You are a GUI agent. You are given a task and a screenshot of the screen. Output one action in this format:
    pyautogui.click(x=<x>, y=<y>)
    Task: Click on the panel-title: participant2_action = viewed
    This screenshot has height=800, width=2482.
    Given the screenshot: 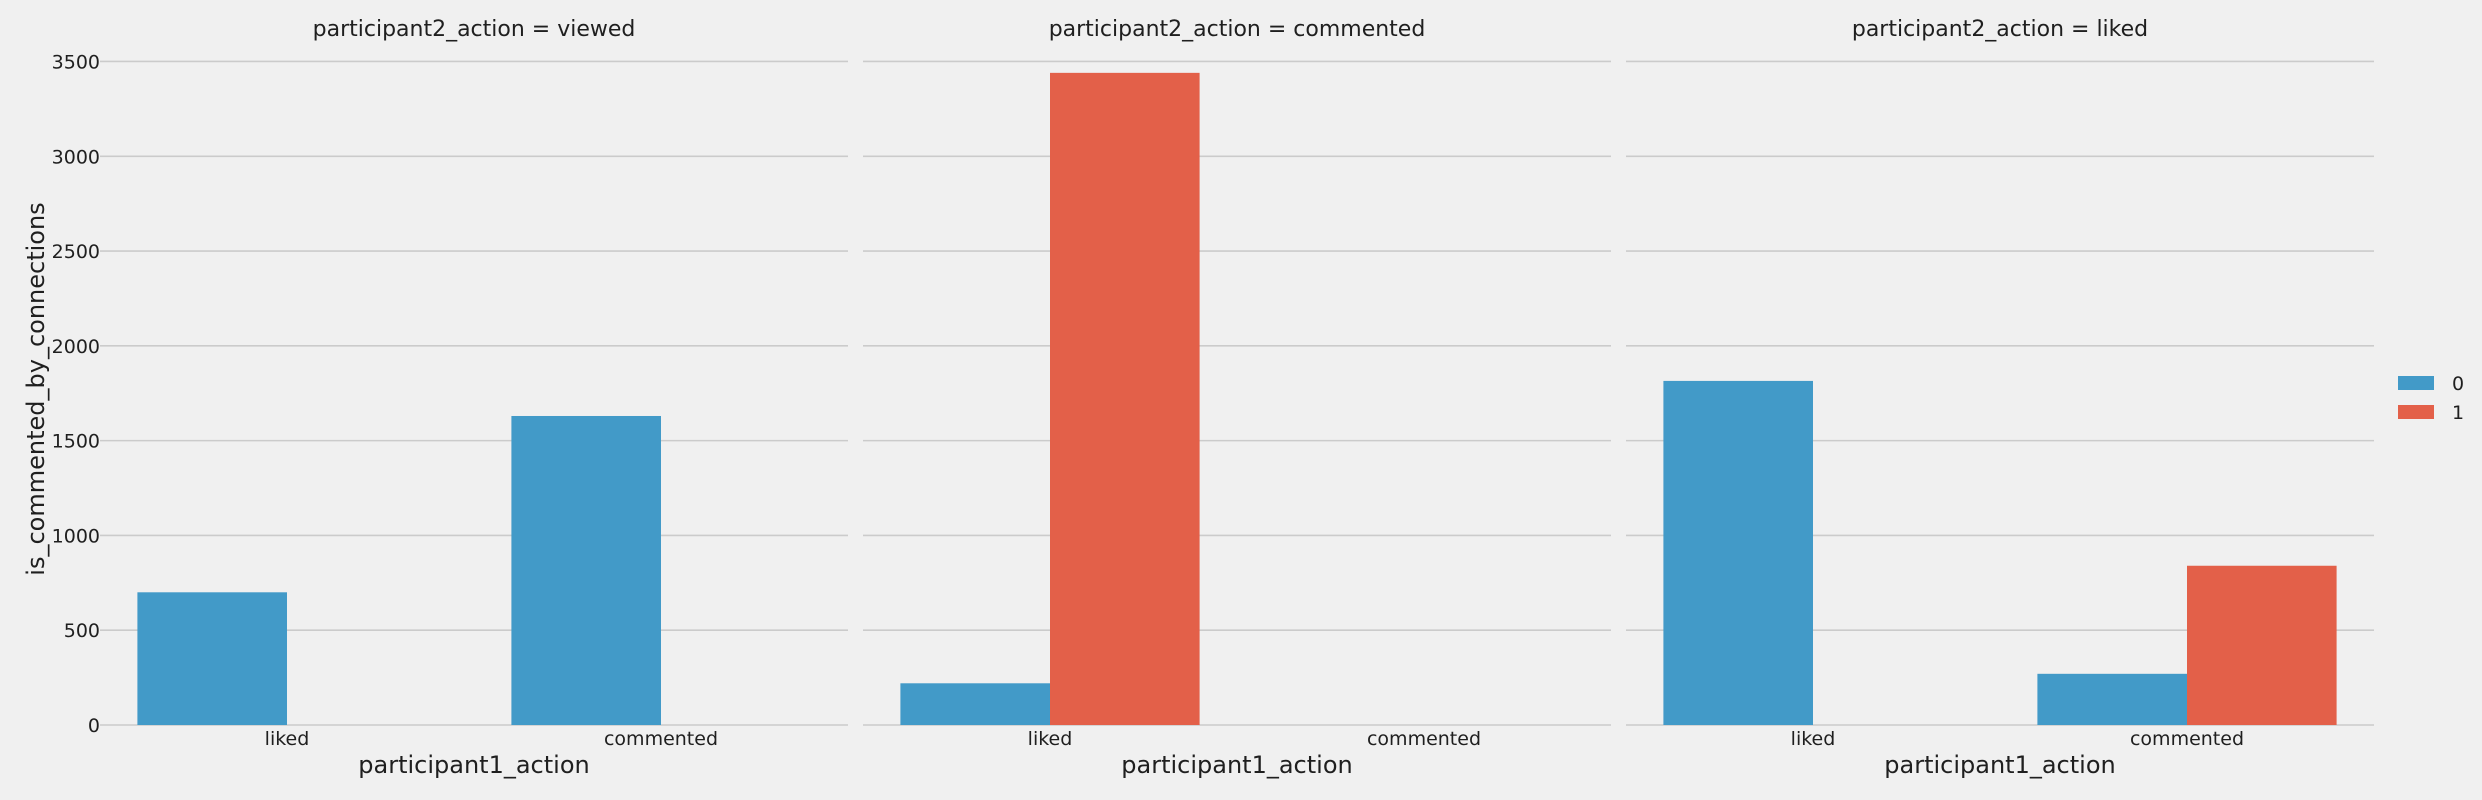 What is the action you would take?
    pyautogui.click(x=474, y=29)
    